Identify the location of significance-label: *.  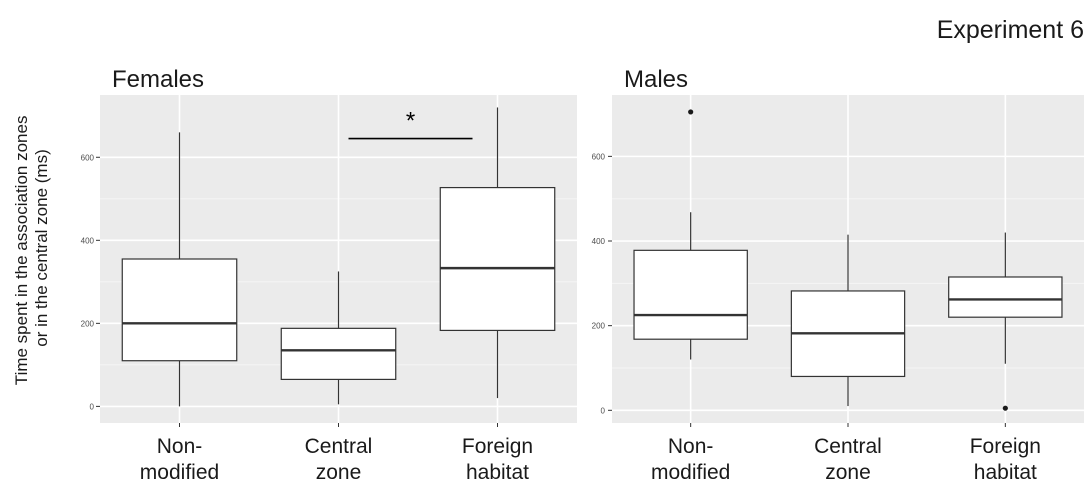
(410, 121).